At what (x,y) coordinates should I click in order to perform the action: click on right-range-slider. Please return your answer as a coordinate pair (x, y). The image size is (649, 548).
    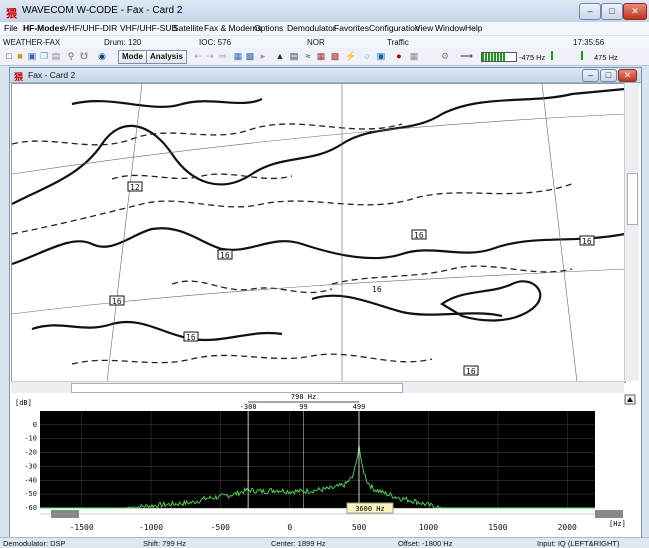
    Looking at the image, I should click on (609, 514).